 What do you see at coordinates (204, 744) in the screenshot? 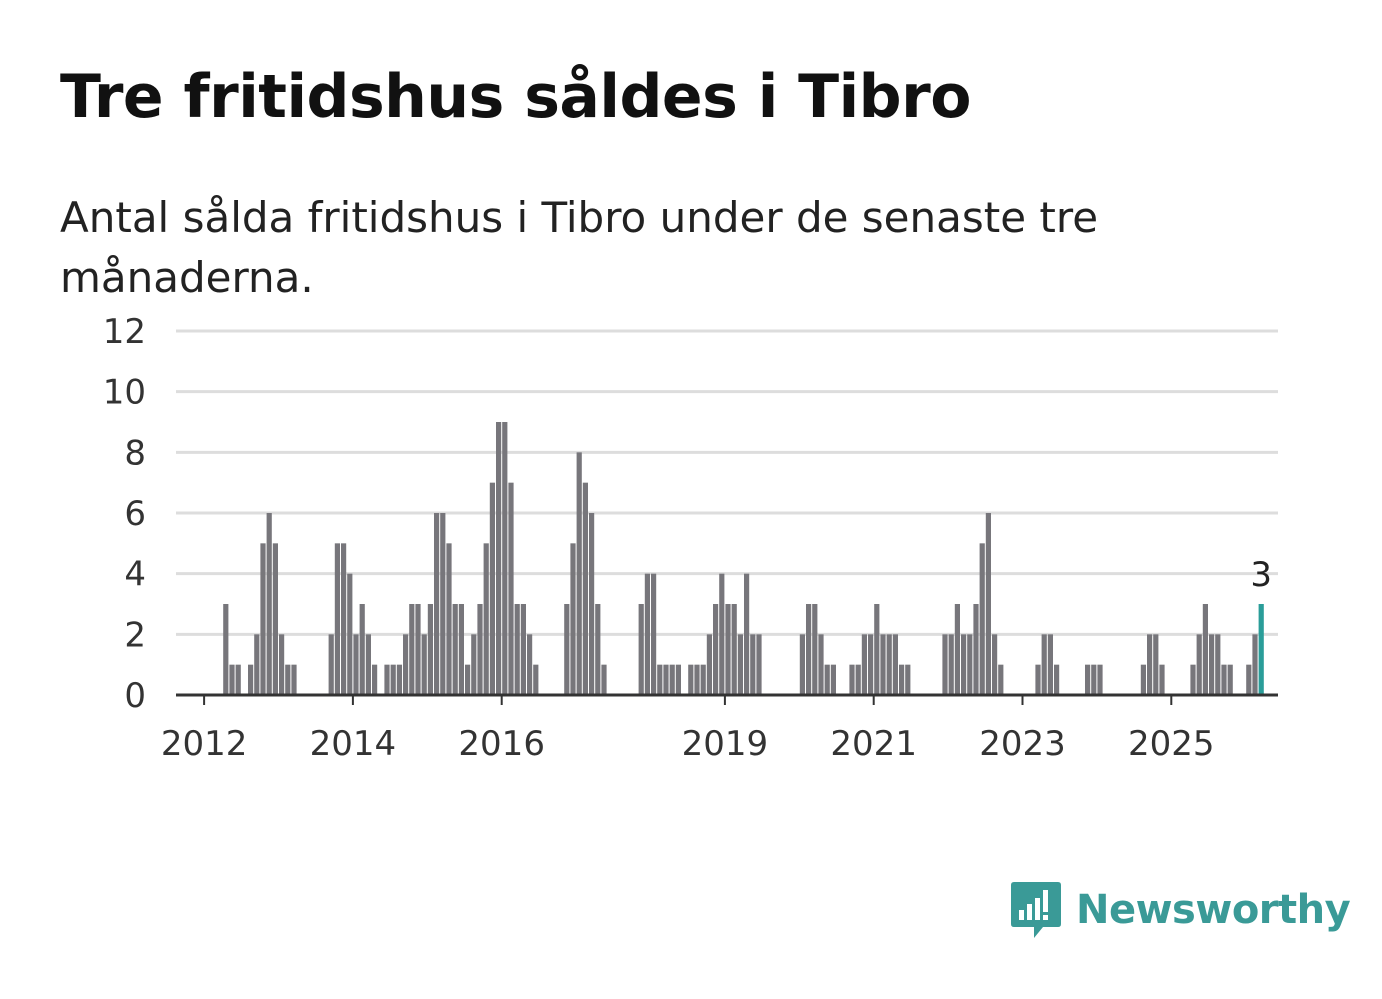
I see `x-tick-label: 2012` at bounding box center [204, 744].